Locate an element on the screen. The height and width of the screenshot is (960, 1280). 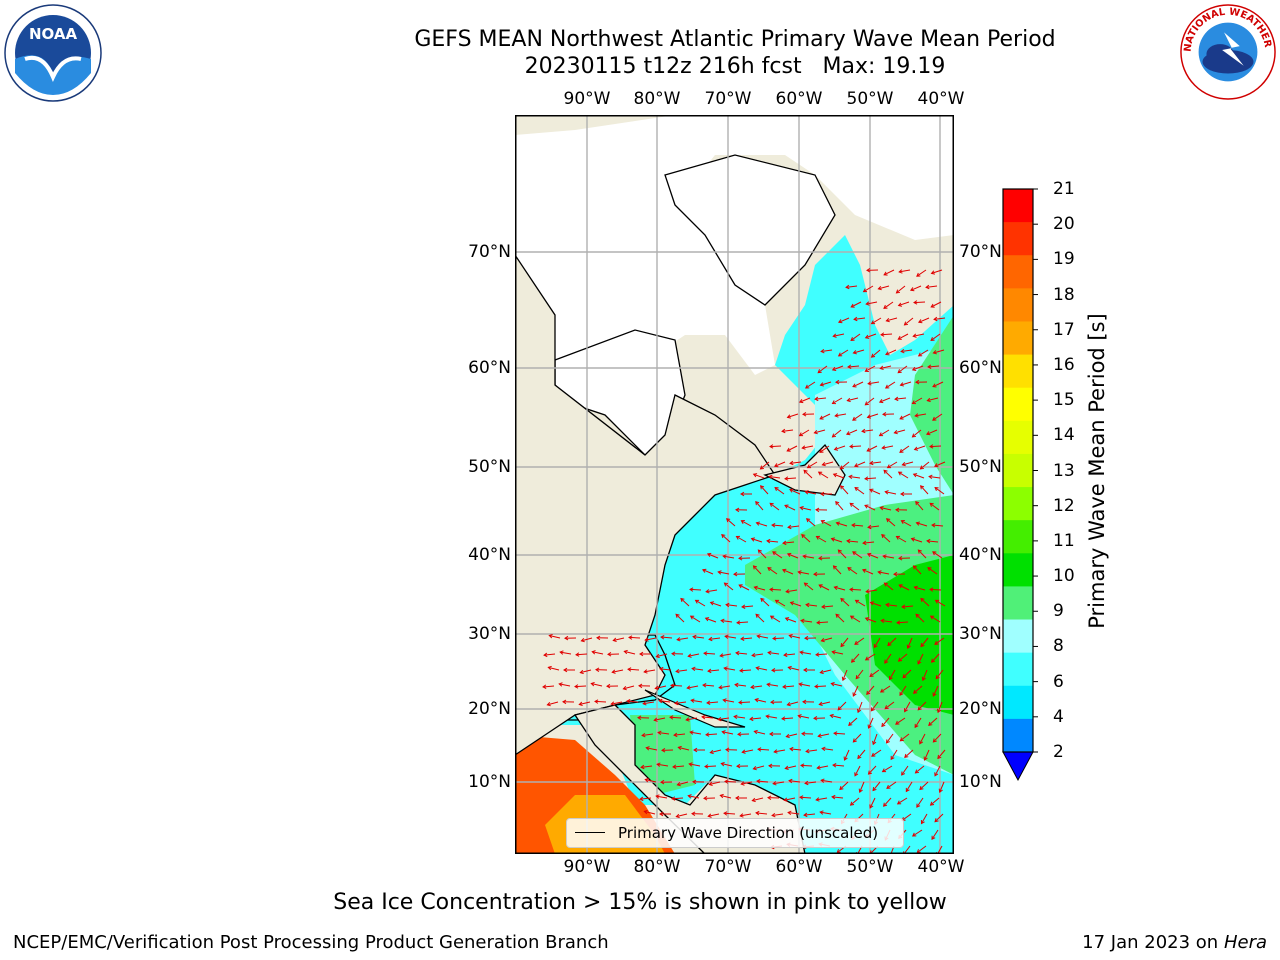
colorbar-tick-label: 2 is located at coordinates (1058, 752).